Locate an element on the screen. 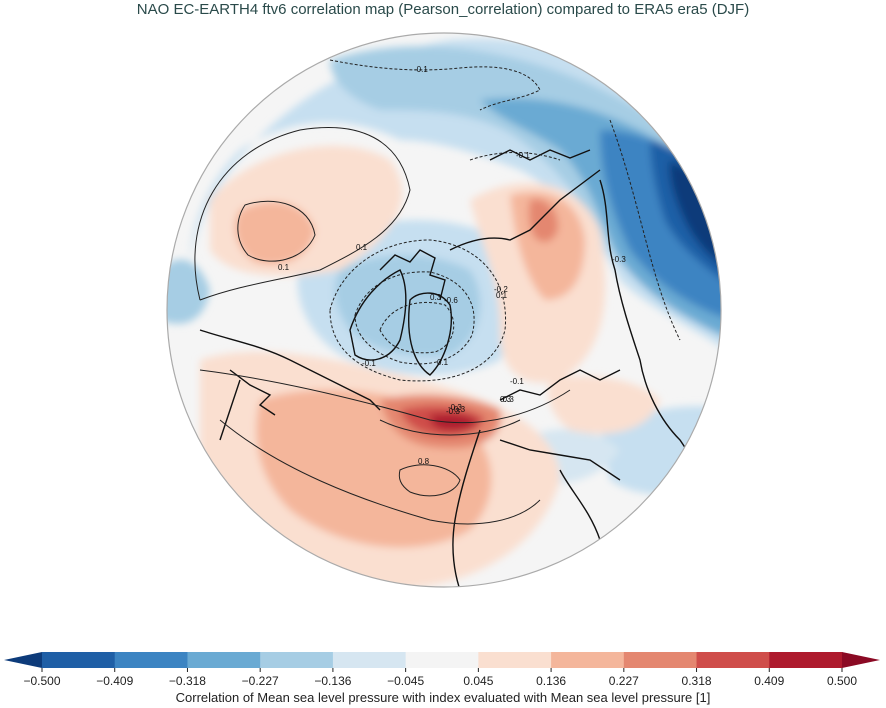 The width and height of the screenshot is (886, 708). colorbar-tick-label: 0.318 is located at coordinates (697, 681).